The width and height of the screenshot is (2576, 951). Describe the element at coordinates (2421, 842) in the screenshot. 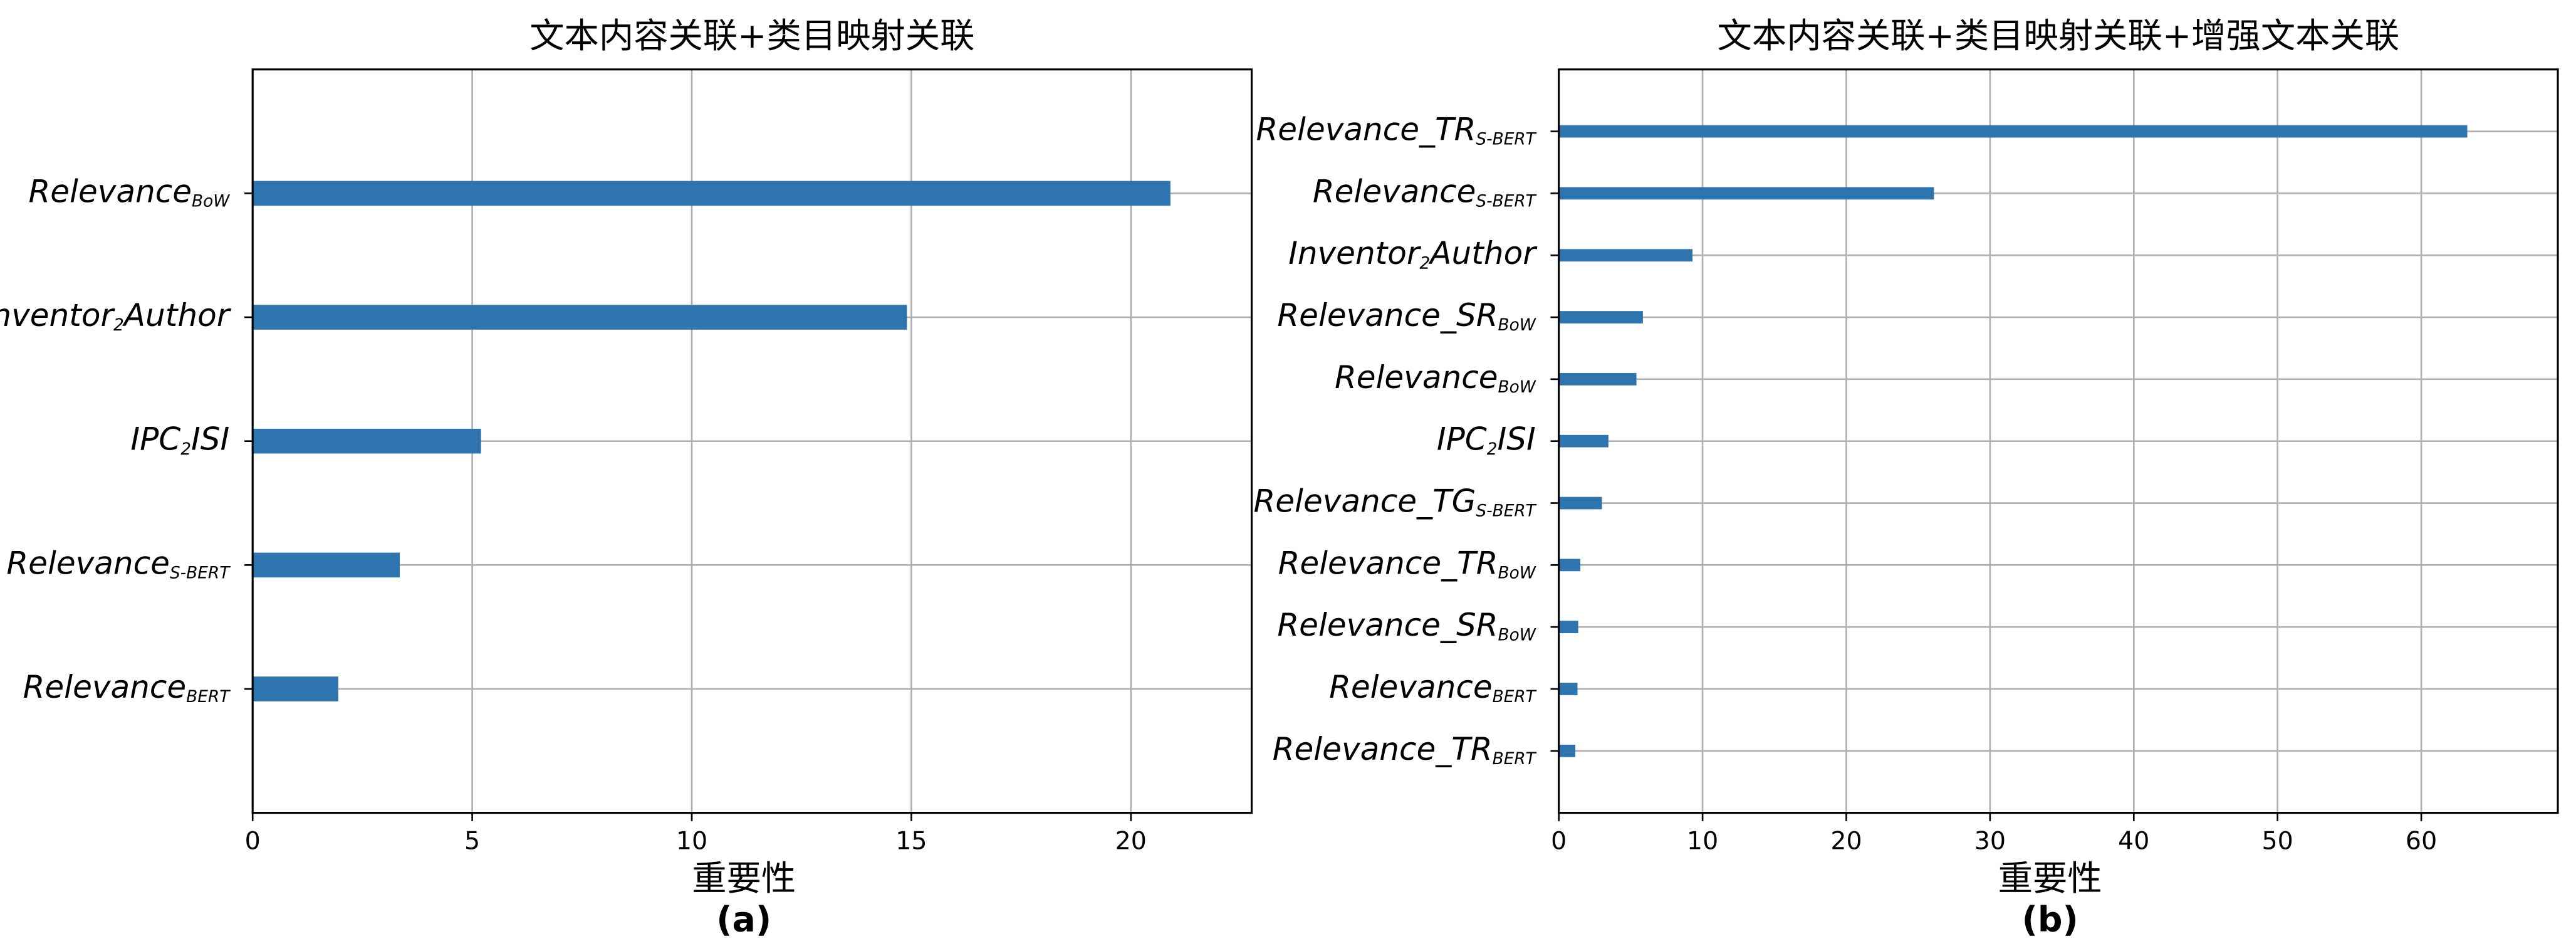

I see `x-tick-label: 60` at that location.